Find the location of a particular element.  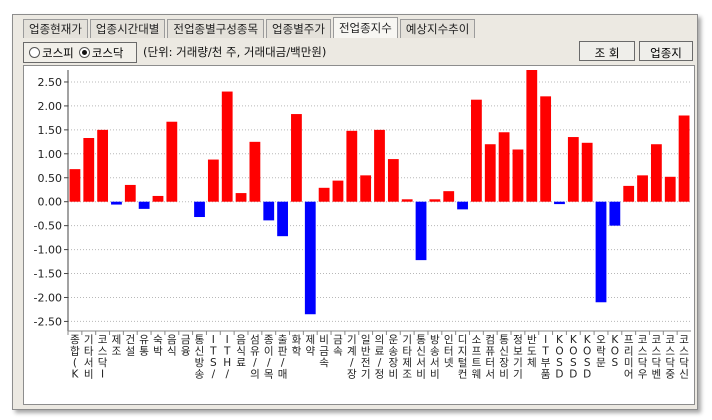

y-tick-label: -1.50 is located at coordinates (48, 274).